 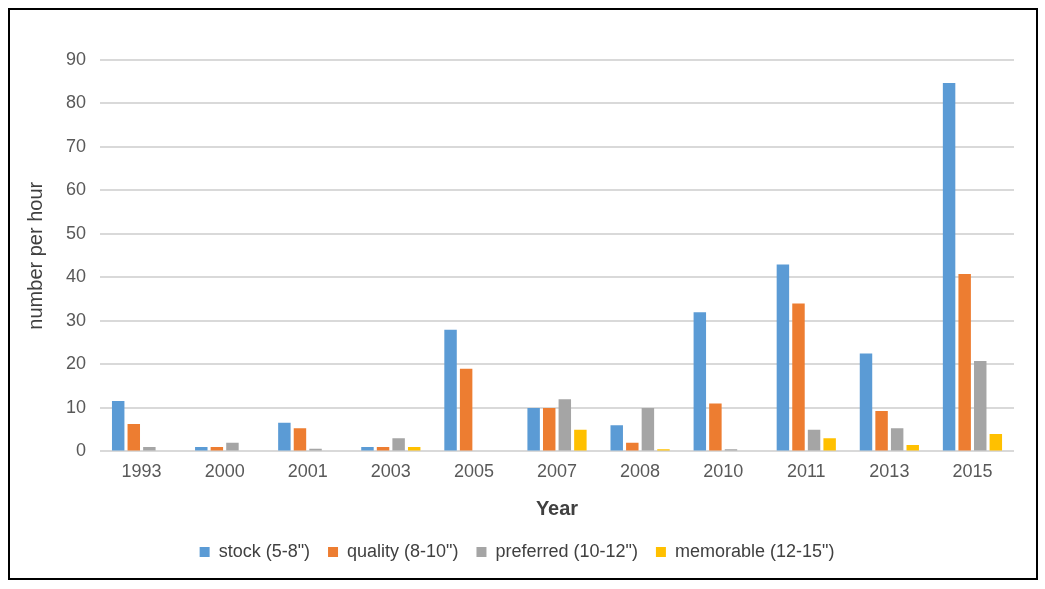 What do you see at coordinates (972, 471) in the screenshot?
I see `x-tick-label: 2015` at bounding box center [972, 471].